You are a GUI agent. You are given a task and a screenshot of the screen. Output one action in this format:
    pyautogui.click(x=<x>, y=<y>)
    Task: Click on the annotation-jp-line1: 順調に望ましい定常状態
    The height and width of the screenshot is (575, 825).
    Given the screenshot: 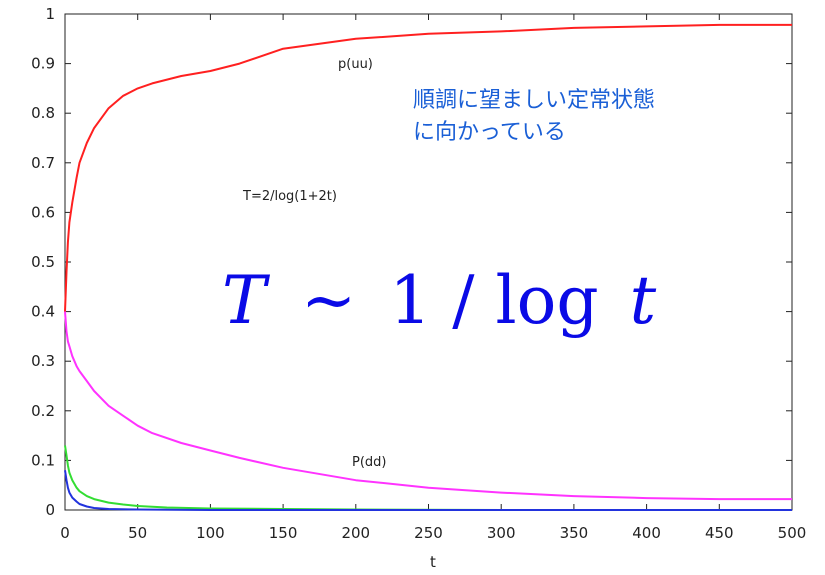 What is the action you would take?
    pyautogui.click(x=534, y=100)
    